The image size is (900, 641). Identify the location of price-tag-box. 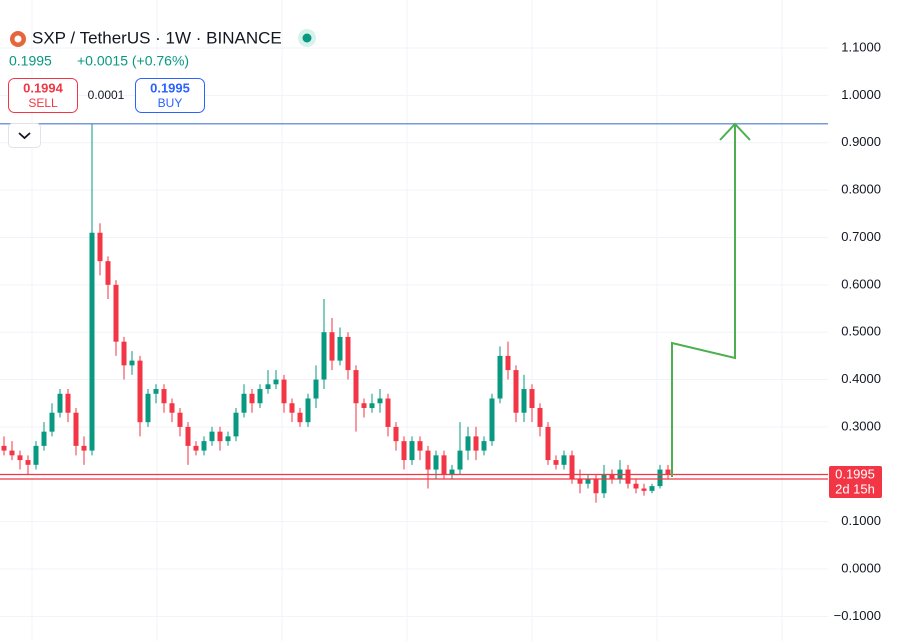
(855, 482).